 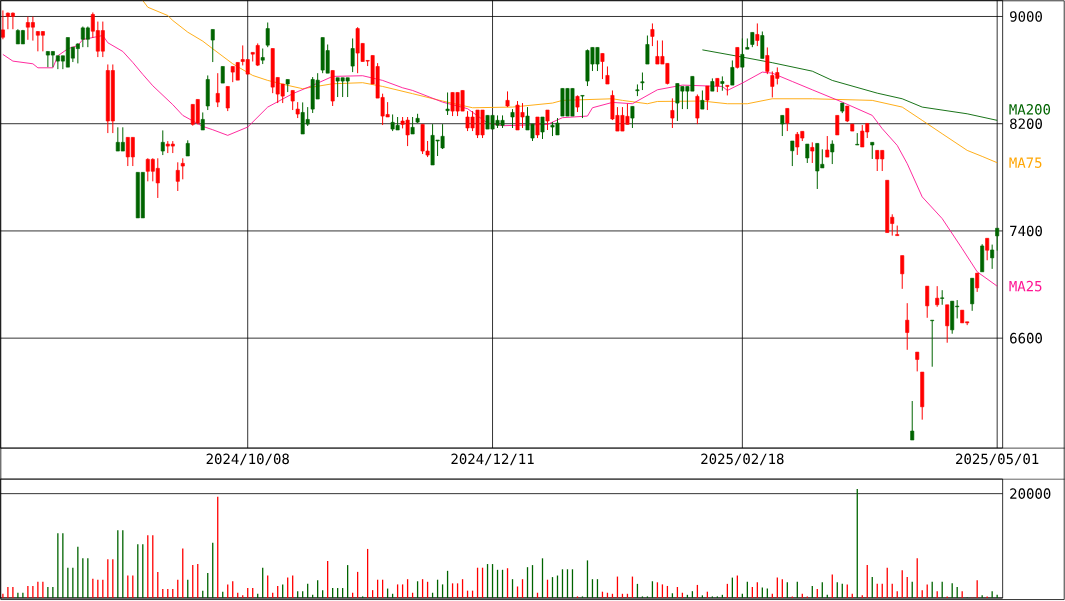 What do you see at coordinates (247, 459) in the screenshot?
I see `x-tick-label: 2024/10/08` at bounding box center [247, 459].